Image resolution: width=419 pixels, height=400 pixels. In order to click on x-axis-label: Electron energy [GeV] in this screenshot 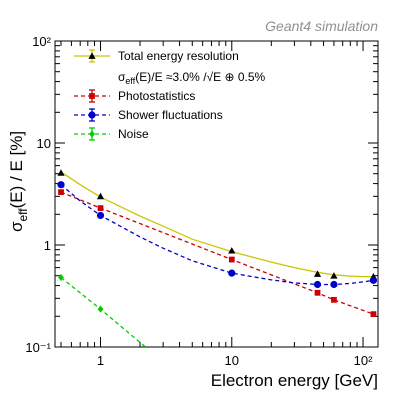, I will do `click(294, 380)`.